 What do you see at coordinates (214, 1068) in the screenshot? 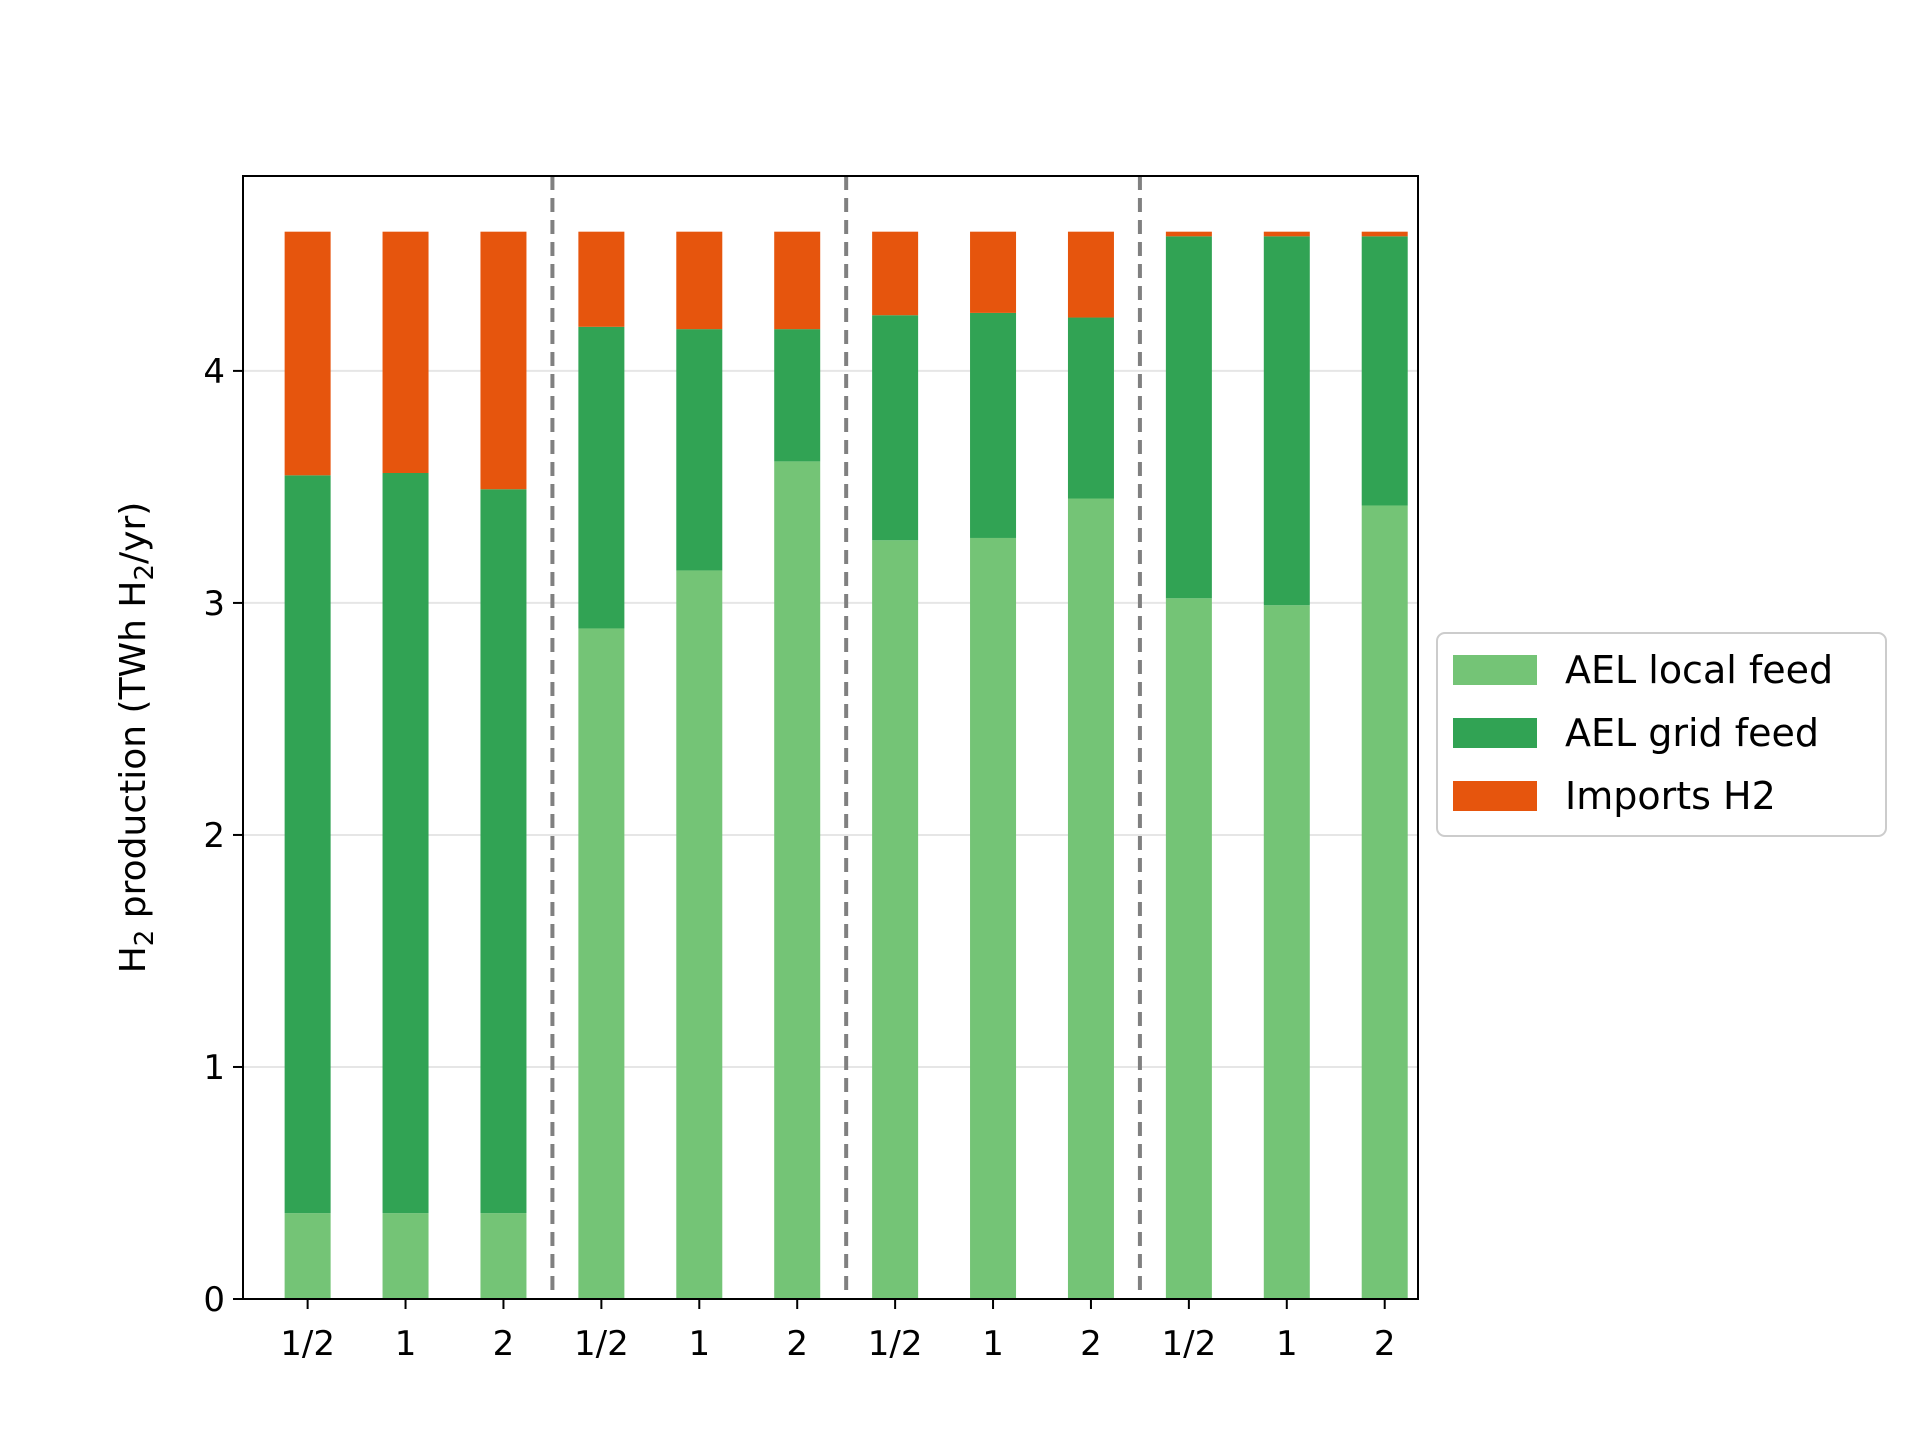
I see `y-tick-label: 1` at bounding box center [214, 1068].